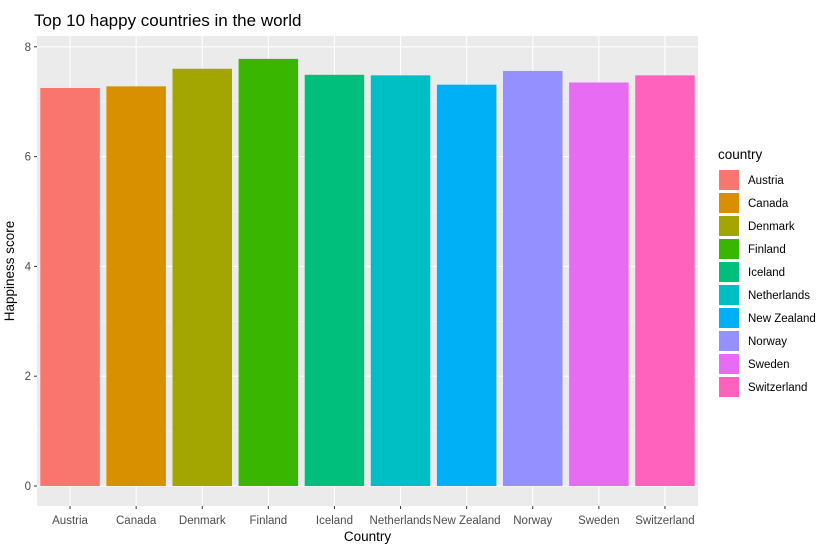  What do you see at coordinates (729, 226) in the screenshot?
I see `legend-key-denmark` at bounding box center [729, 226].